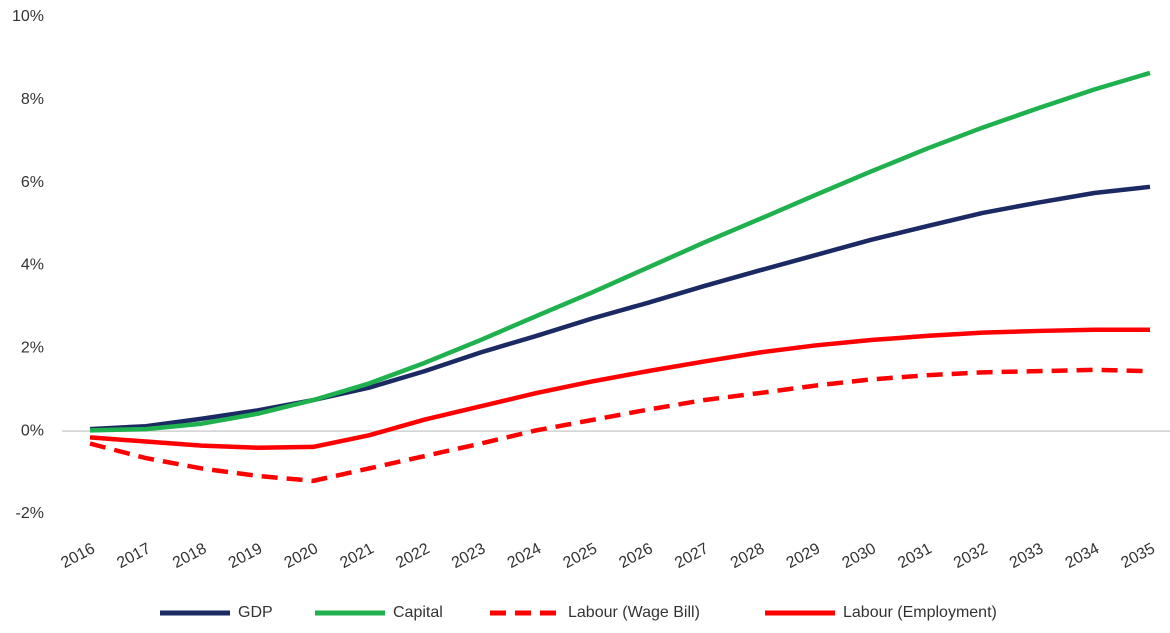 The height and width of the screenshot is (633, 1170). Describe the element at coordinates (634, 612) in the screenshot. I see `legend-label: Labour (Wage Bill)` at that location.